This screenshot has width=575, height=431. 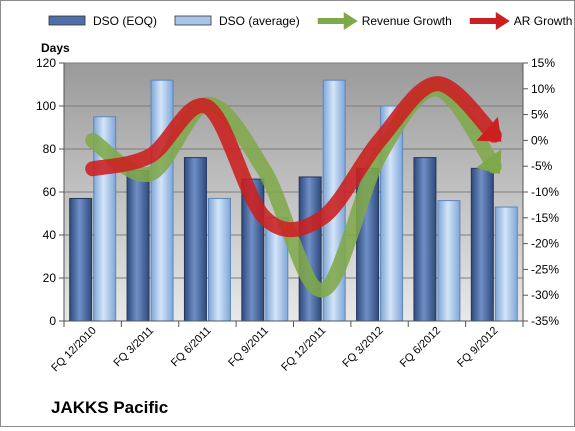 What do you see at coordinates (543, 21) in the screenshot?
I see `legend-label-ar-growth: AR Growth` at bounding box center [543, 21].